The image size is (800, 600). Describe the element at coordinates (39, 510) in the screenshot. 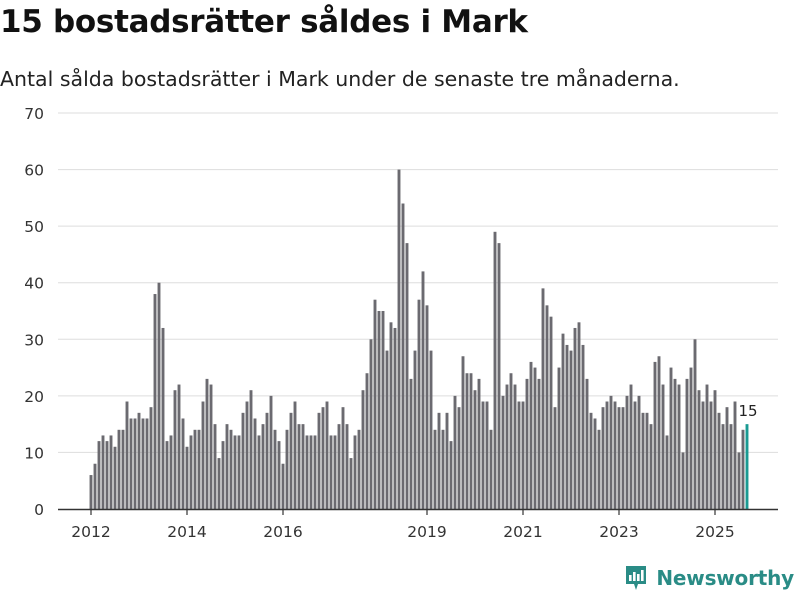

I see `y-tick-label: 0` at that location.